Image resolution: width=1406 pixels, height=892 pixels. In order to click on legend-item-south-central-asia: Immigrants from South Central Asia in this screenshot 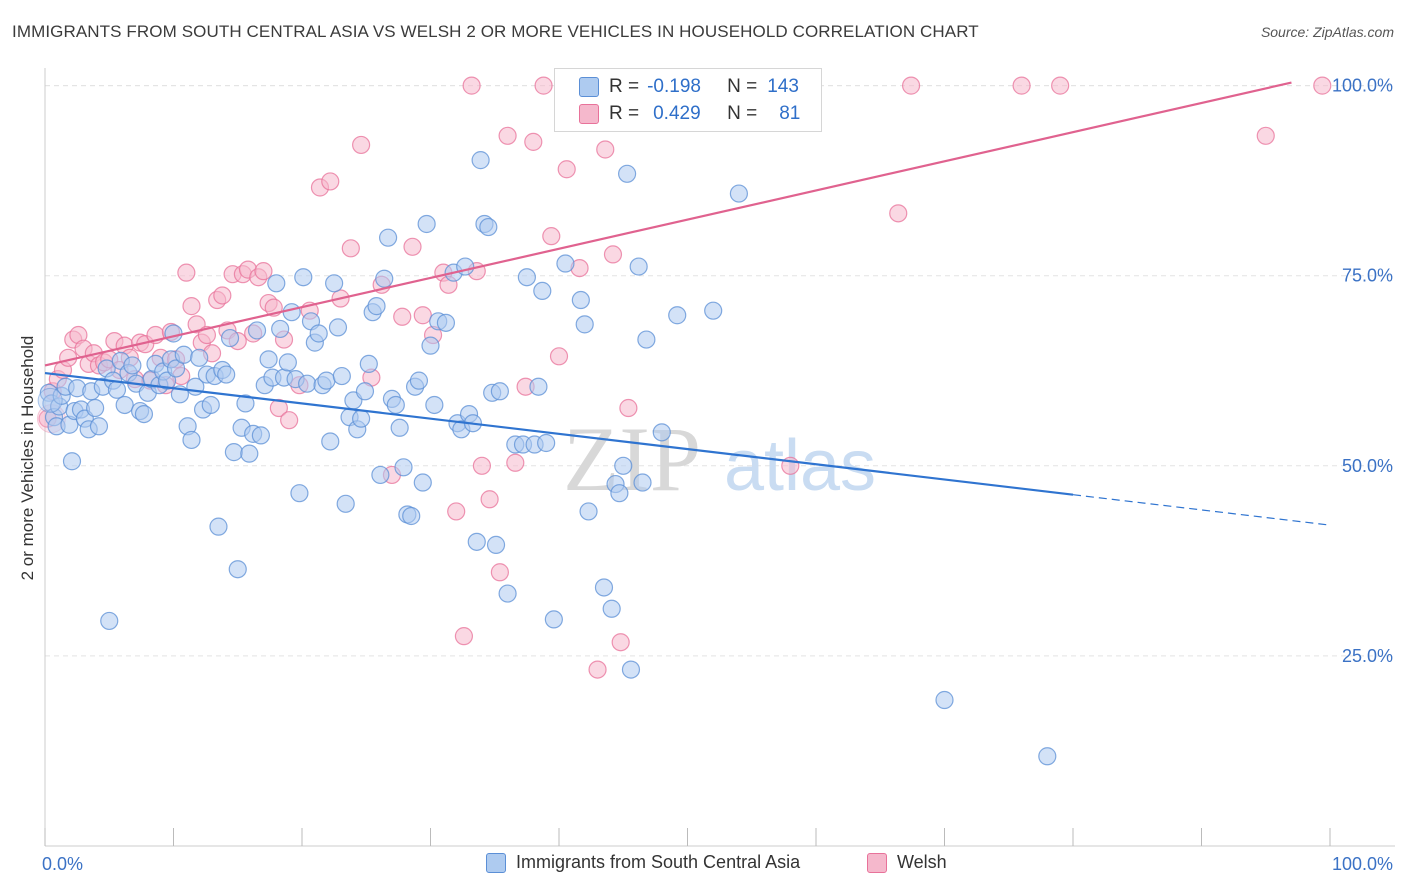, I will do `click(643, 862)`.